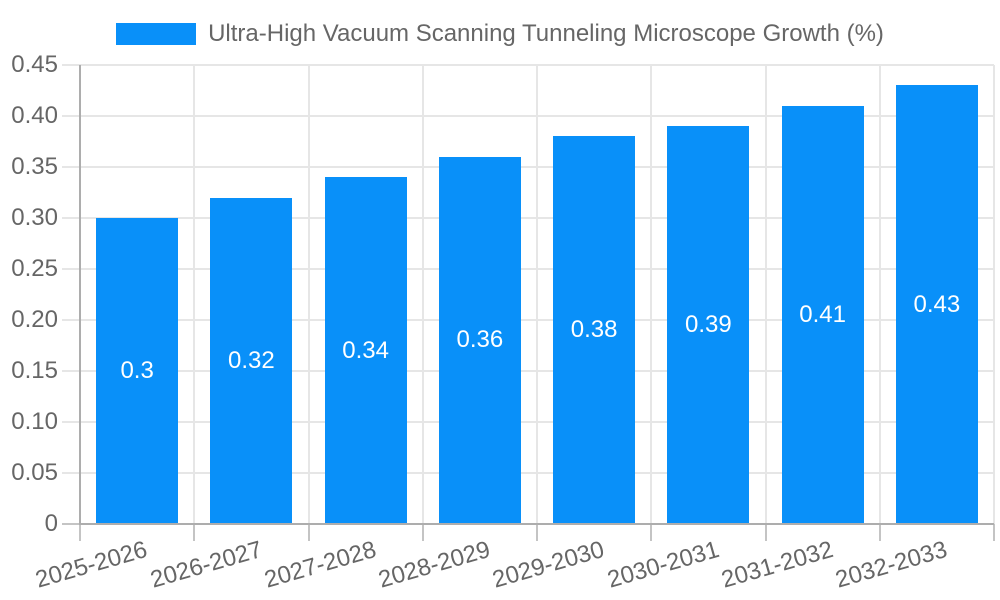 The image size is (1000, 600). Describe the element at coordinates (71, 524) in the screenshot. I see `y-tick-mark` at that location.